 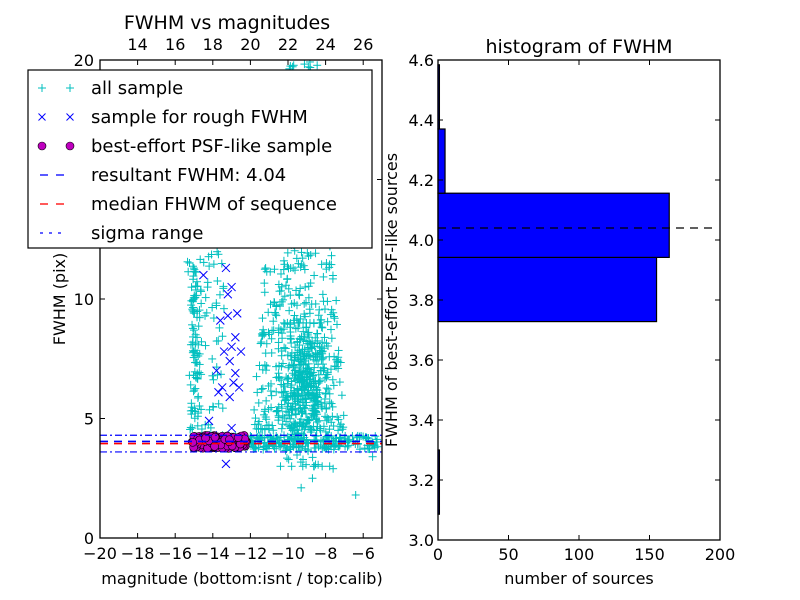 I want to click on reference-lines, so click(x=241, y=443).